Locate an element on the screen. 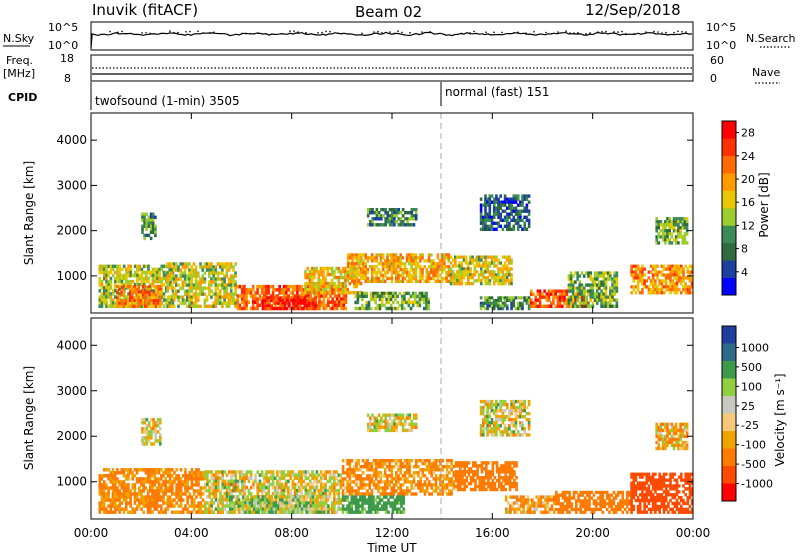 The width and height of the screenshot is (800, 554). nsky-tick-bottom: 10^0 is located at coordinates (63, 45).